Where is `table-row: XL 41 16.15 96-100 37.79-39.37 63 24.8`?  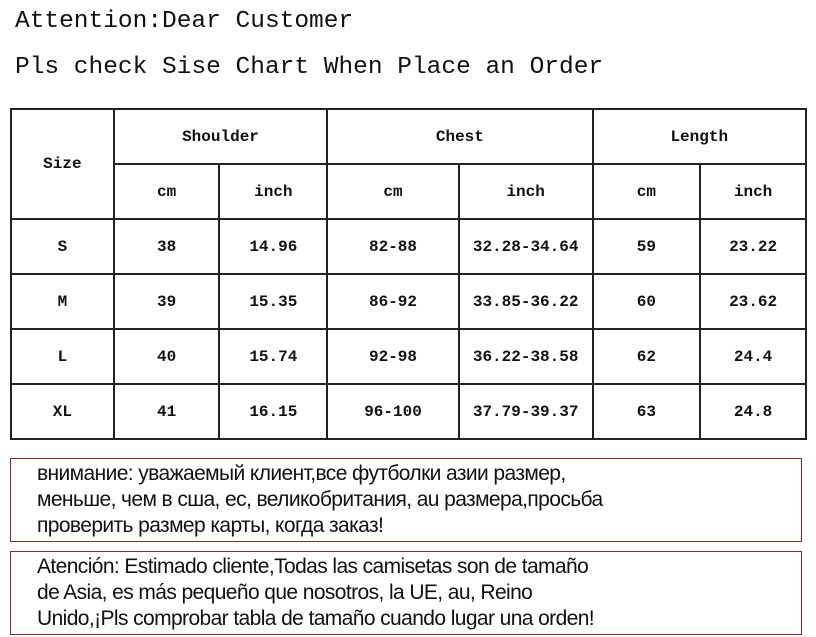 table-row: XL 41 16.15 96-100 37.79-39.37 63 24.8 is located at coordinates (408, 411).